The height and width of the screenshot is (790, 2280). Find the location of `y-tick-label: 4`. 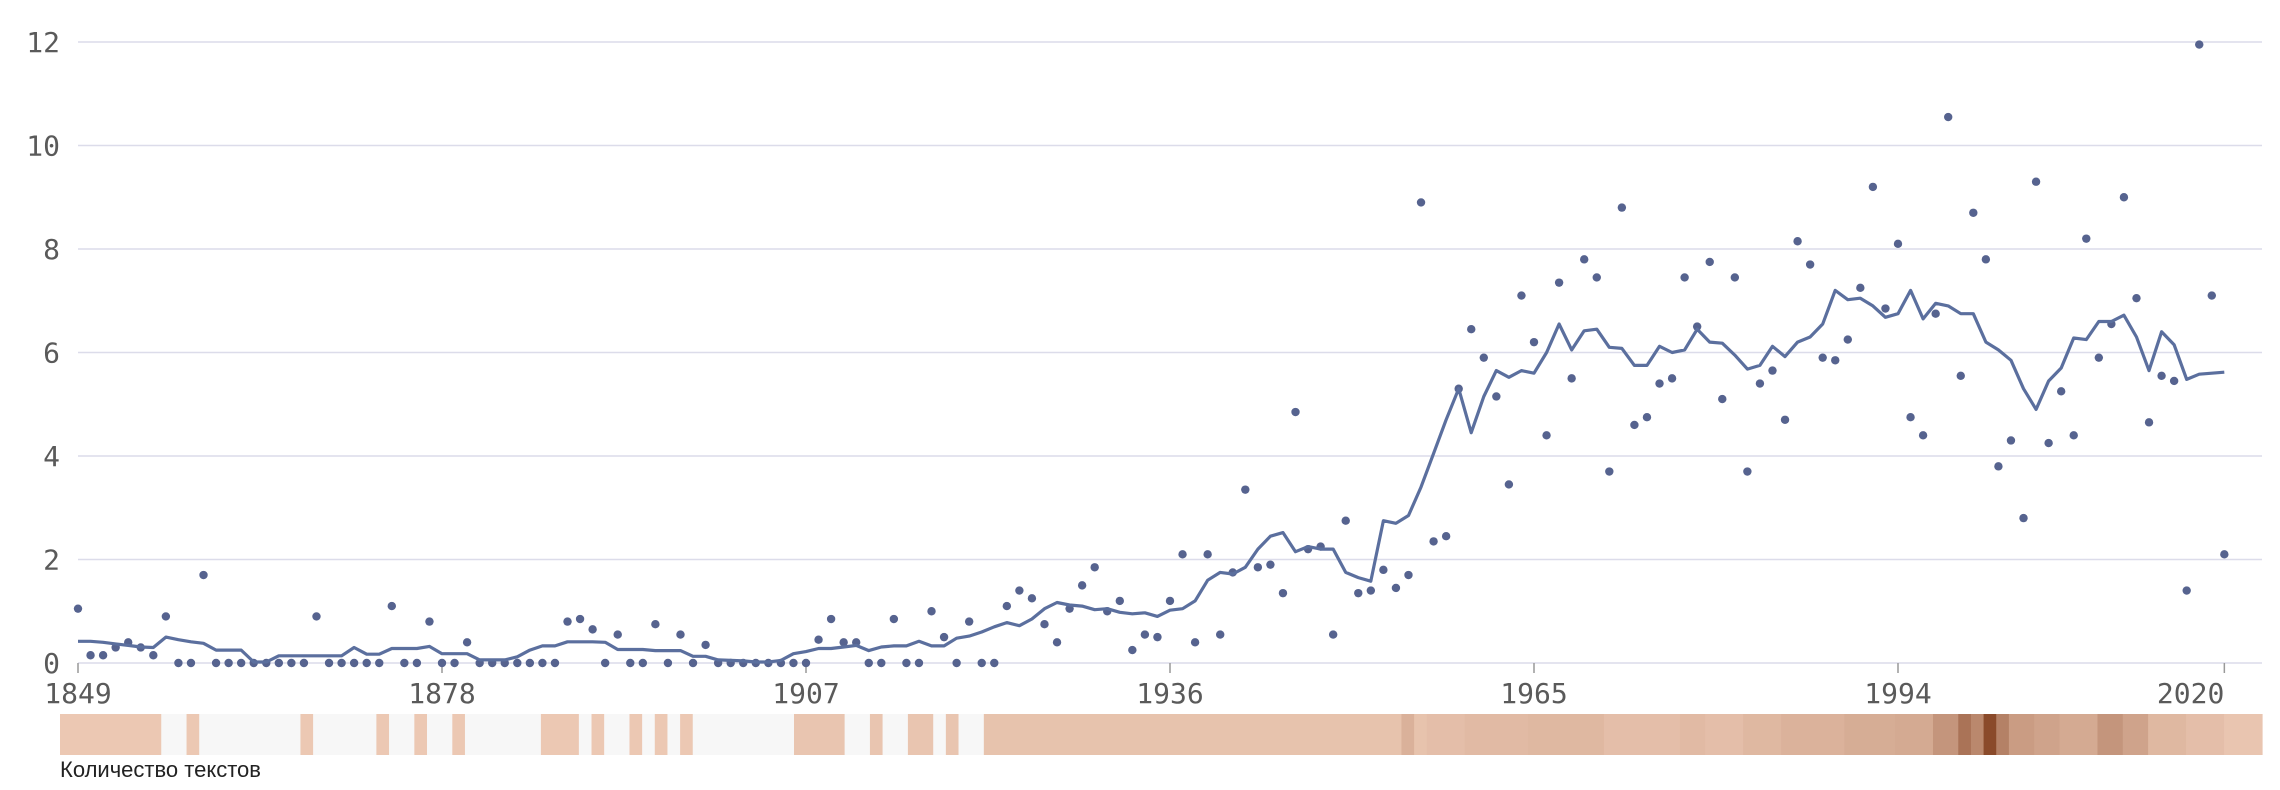

y-tick-label: 4 is located at coordinates (51, 456).